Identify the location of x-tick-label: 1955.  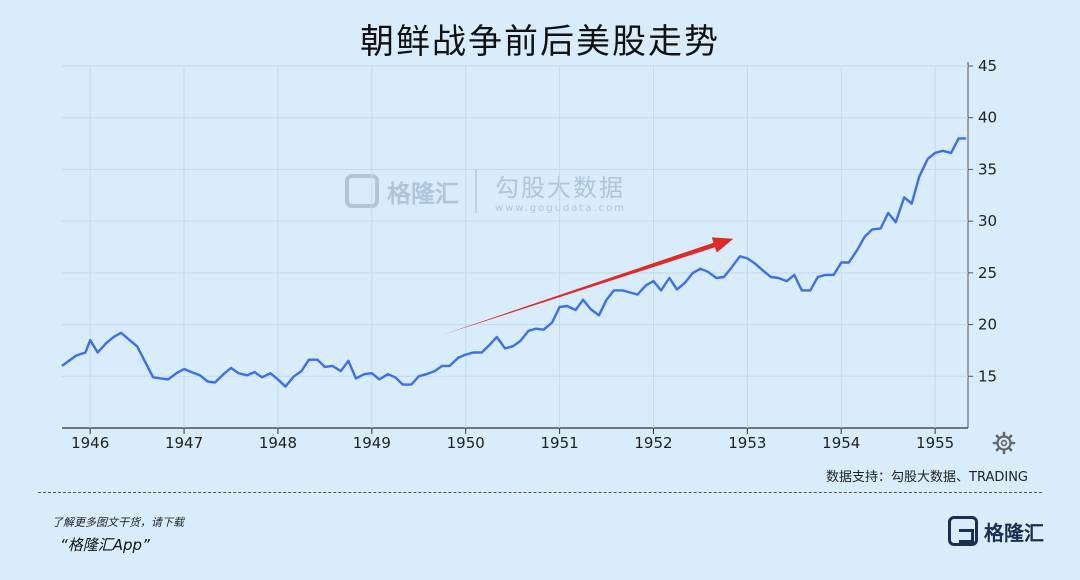
(935, 443).